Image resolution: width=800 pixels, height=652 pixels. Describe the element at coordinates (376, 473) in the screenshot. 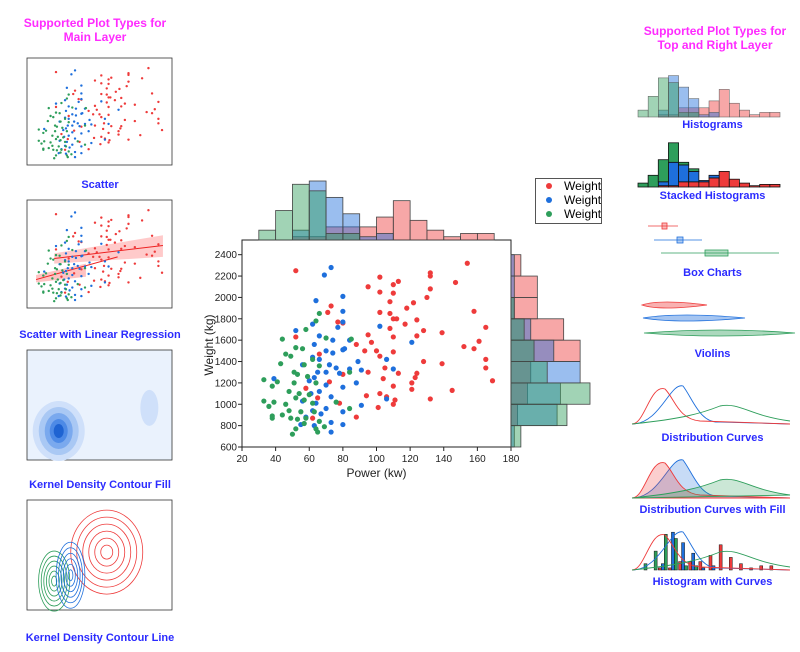

I see `x-axis-label: Power (kw)` at that location.